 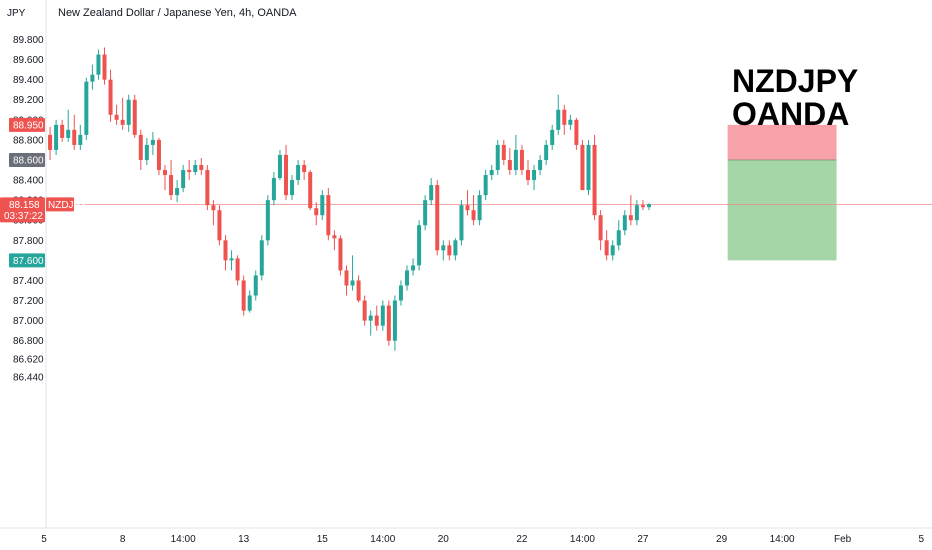 I want to click on time-tick-label: 13, so click(x=244, y=539).